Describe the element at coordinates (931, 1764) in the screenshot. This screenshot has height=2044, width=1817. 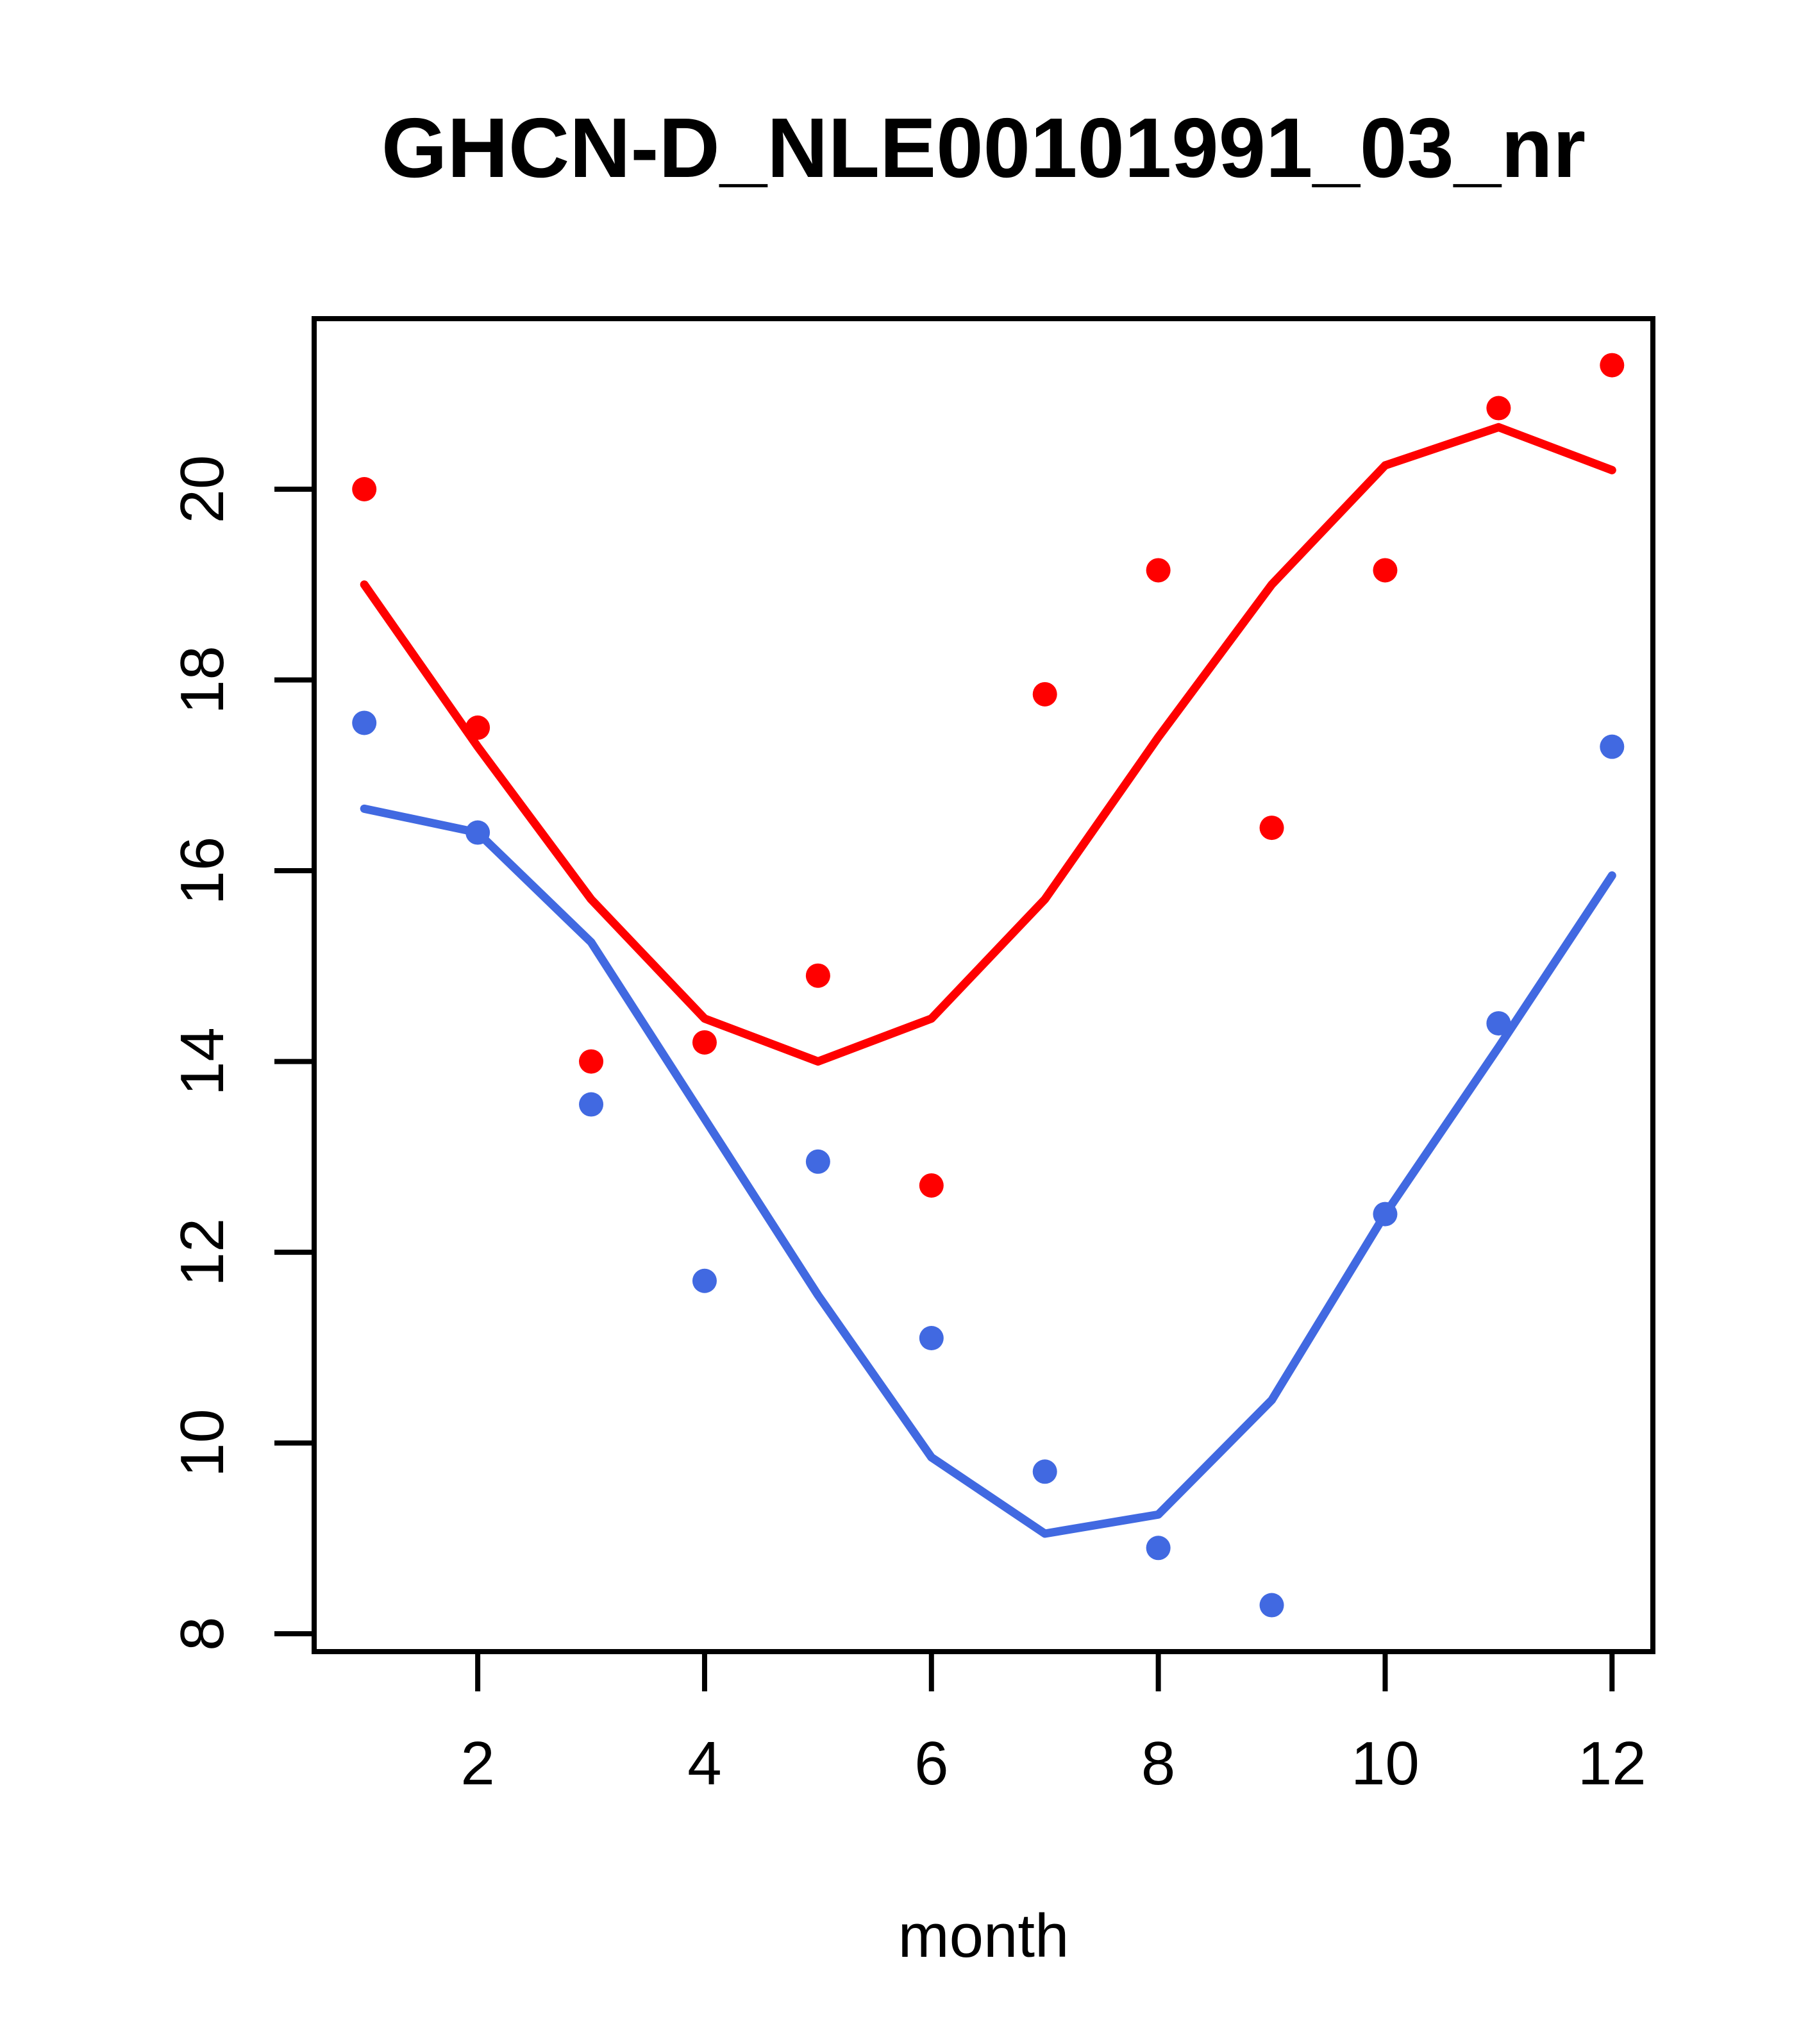
I see `x-tick-label: 6` at that location.